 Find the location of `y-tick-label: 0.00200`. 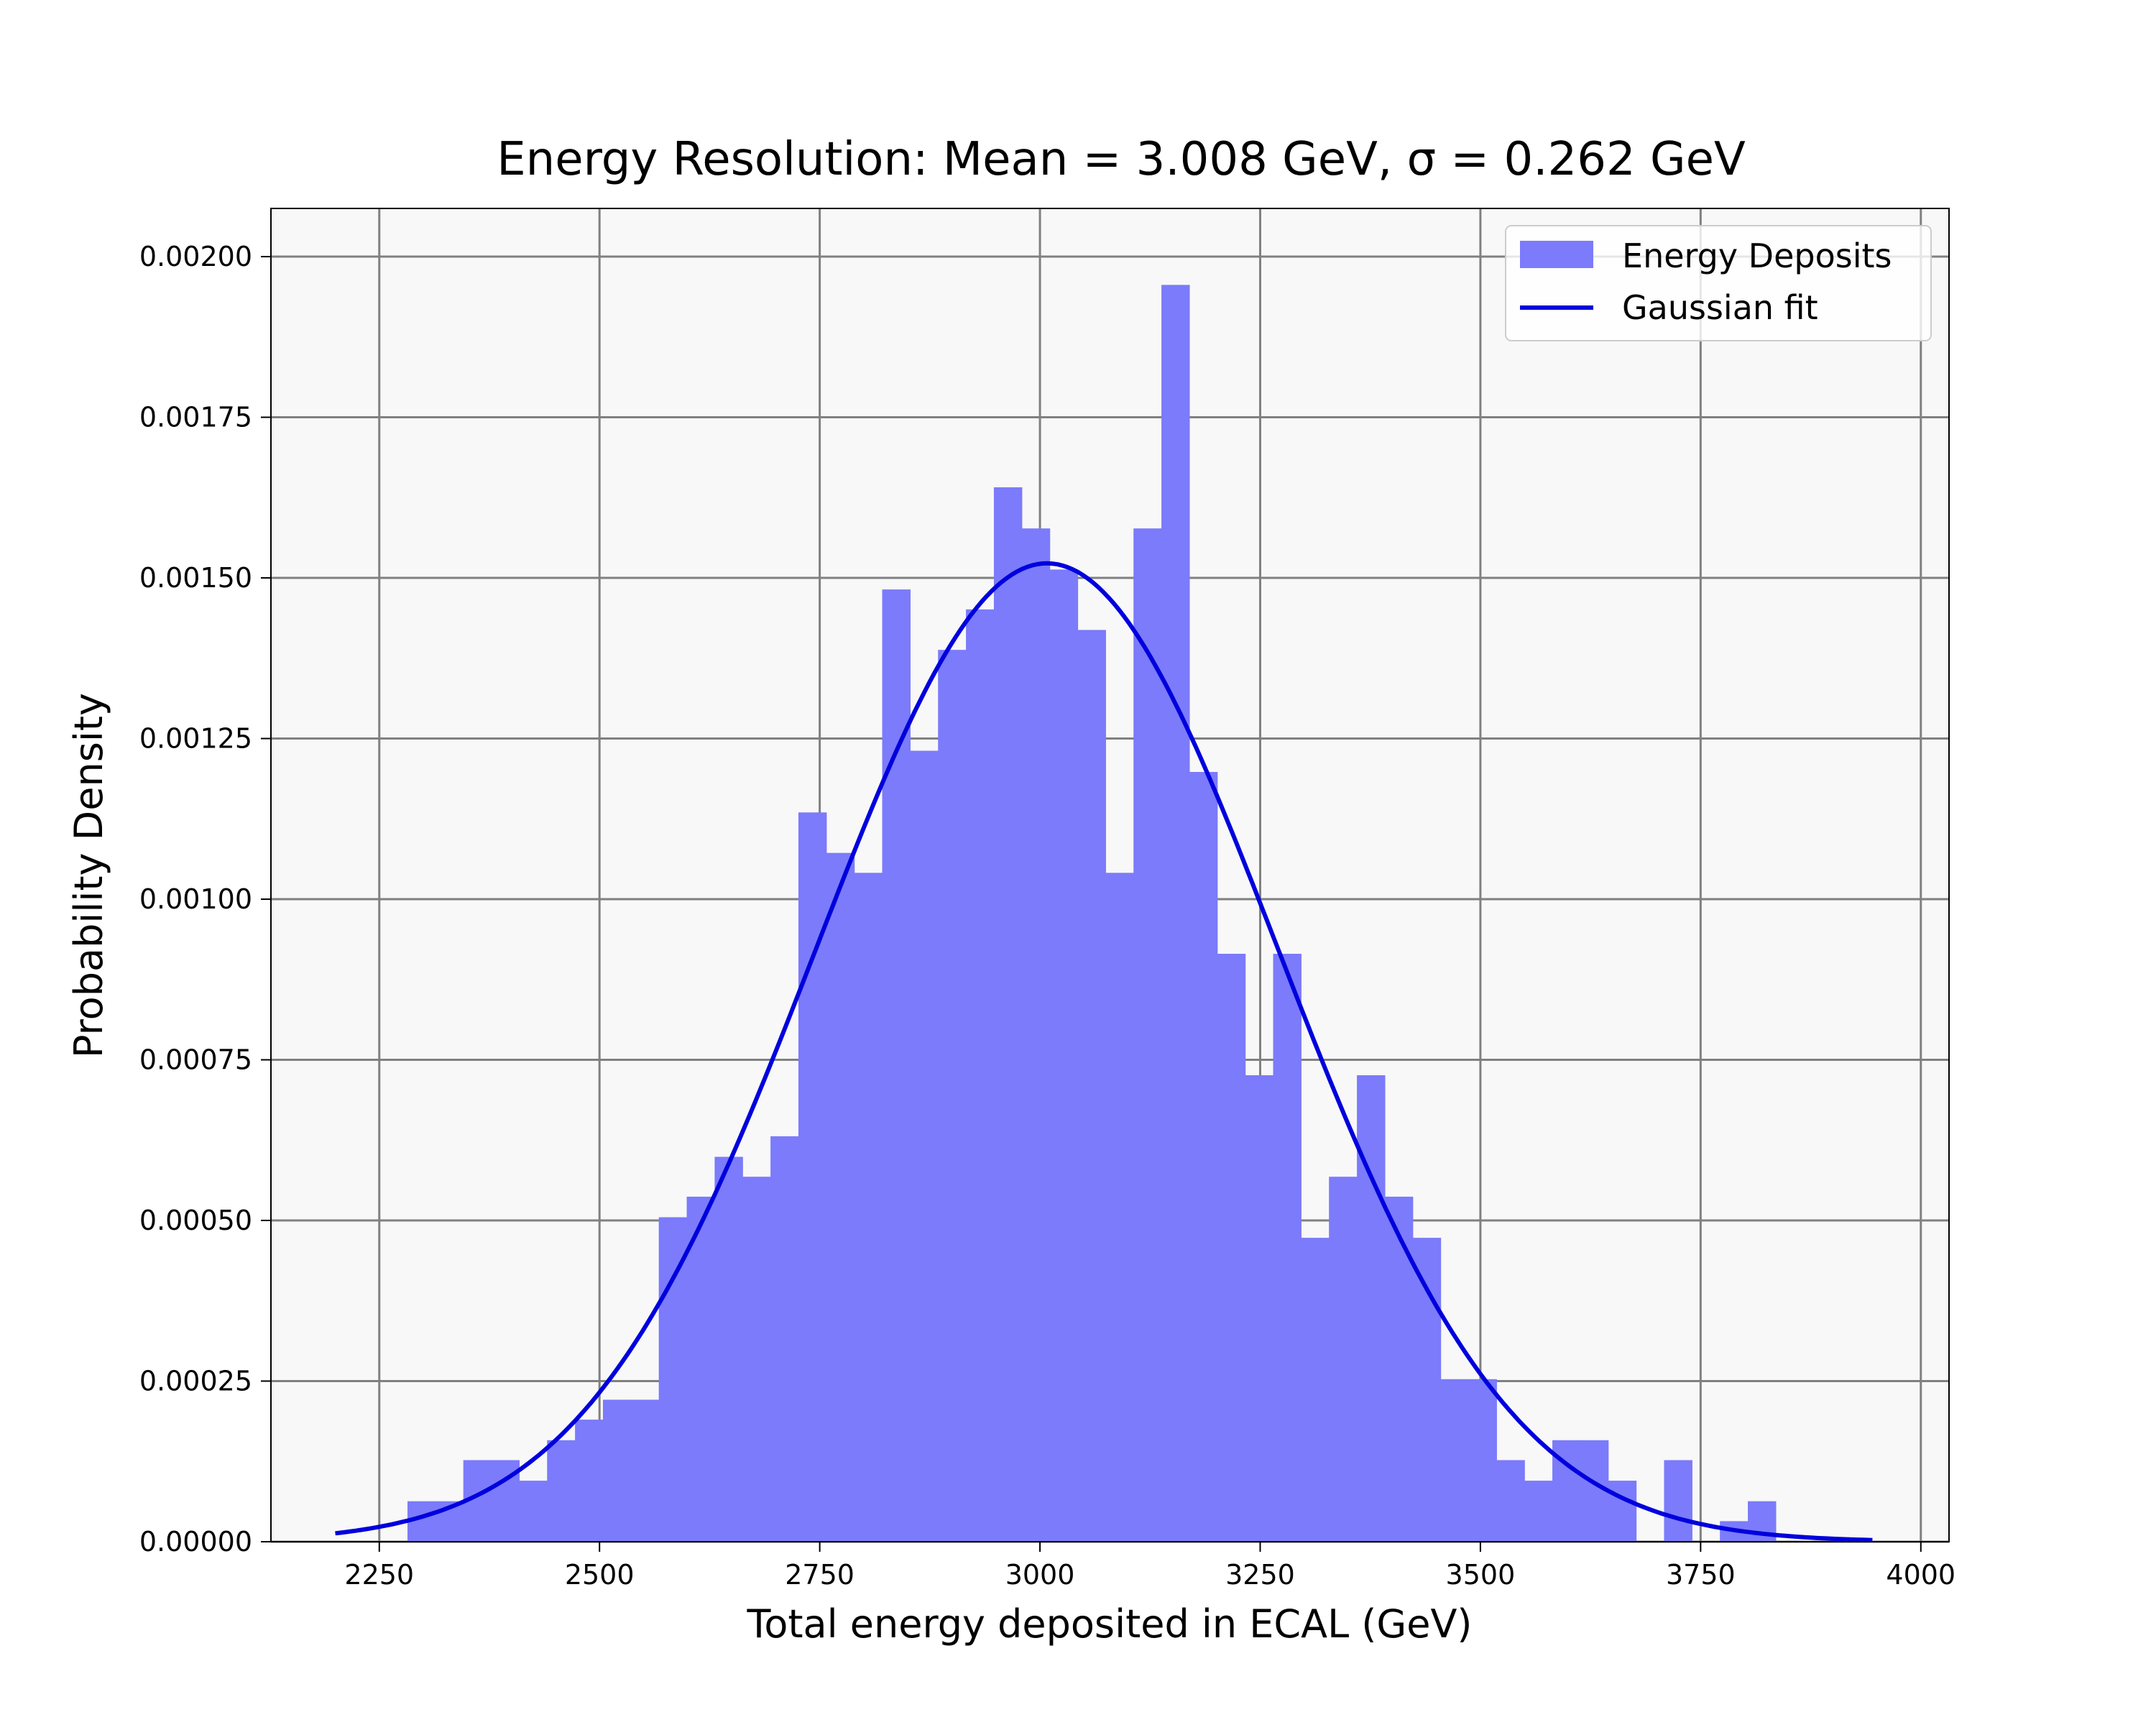

y-tick-label: 0.00200 is located at coordinates (195, 256).